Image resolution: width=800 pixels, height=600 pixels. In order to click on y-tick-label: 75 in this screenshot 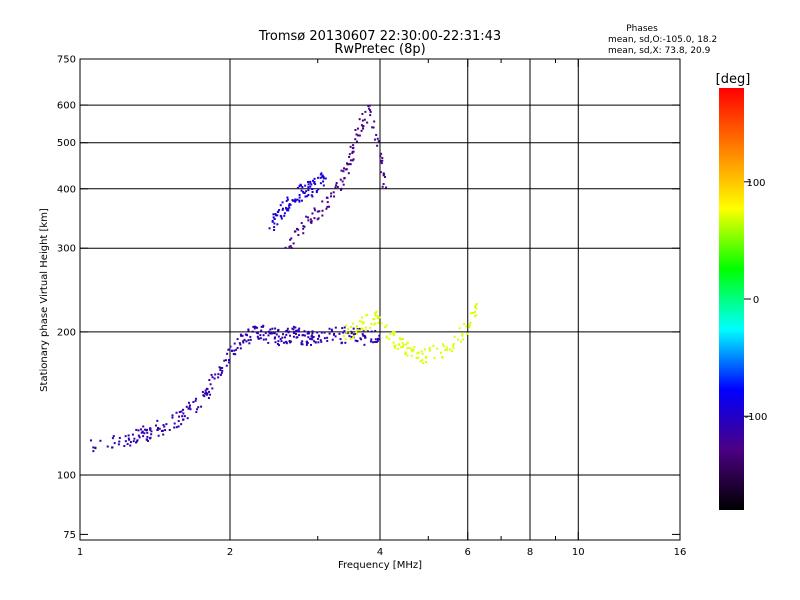, I will do `click(69, 535)`.